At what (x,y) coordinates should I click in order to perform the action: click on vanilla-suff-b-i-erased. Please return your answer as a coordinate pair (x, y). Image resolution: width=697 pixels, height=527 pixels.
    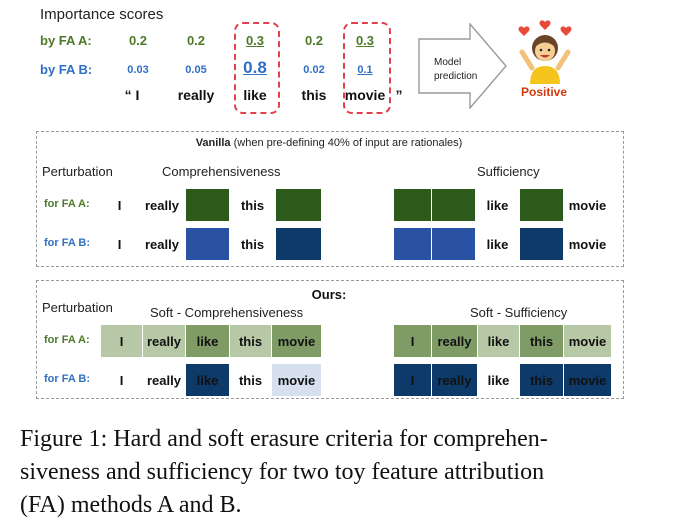
    Looking at the image, I should click on (413, 244).